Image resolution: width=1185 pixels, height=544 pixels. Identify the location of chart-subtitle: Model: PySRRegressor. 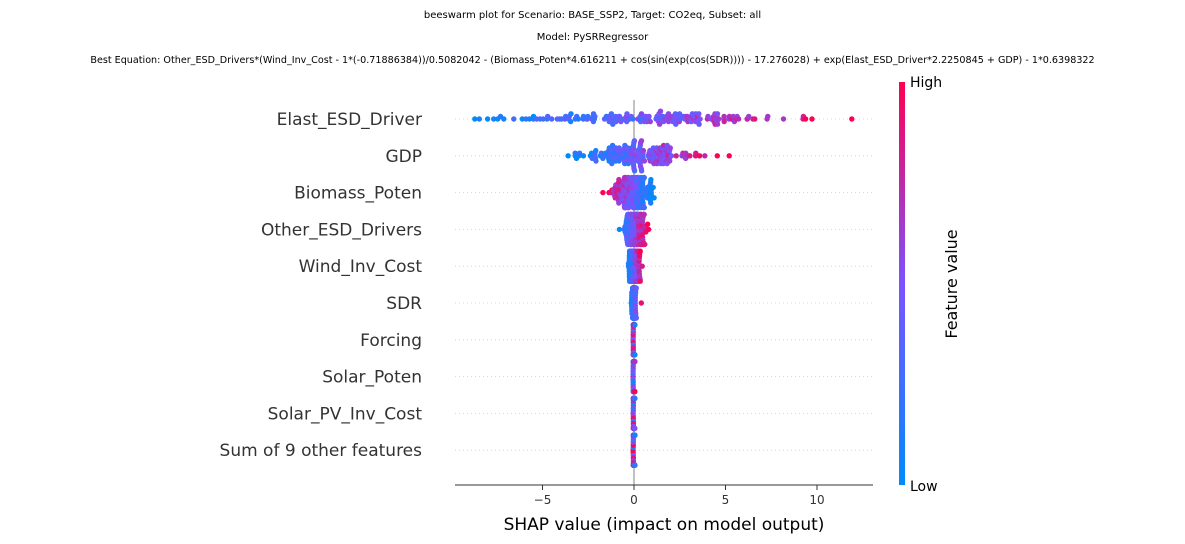
(592, 37).